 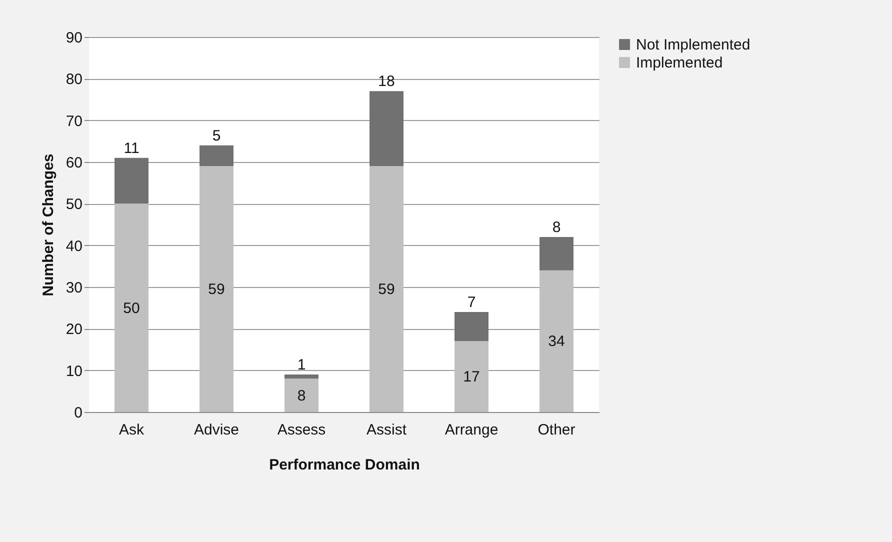 What do you see at coordinates (344, 465) in the screenshot?
I see `x-axis-title: Performance Domain` at bounding box center [344, 465].